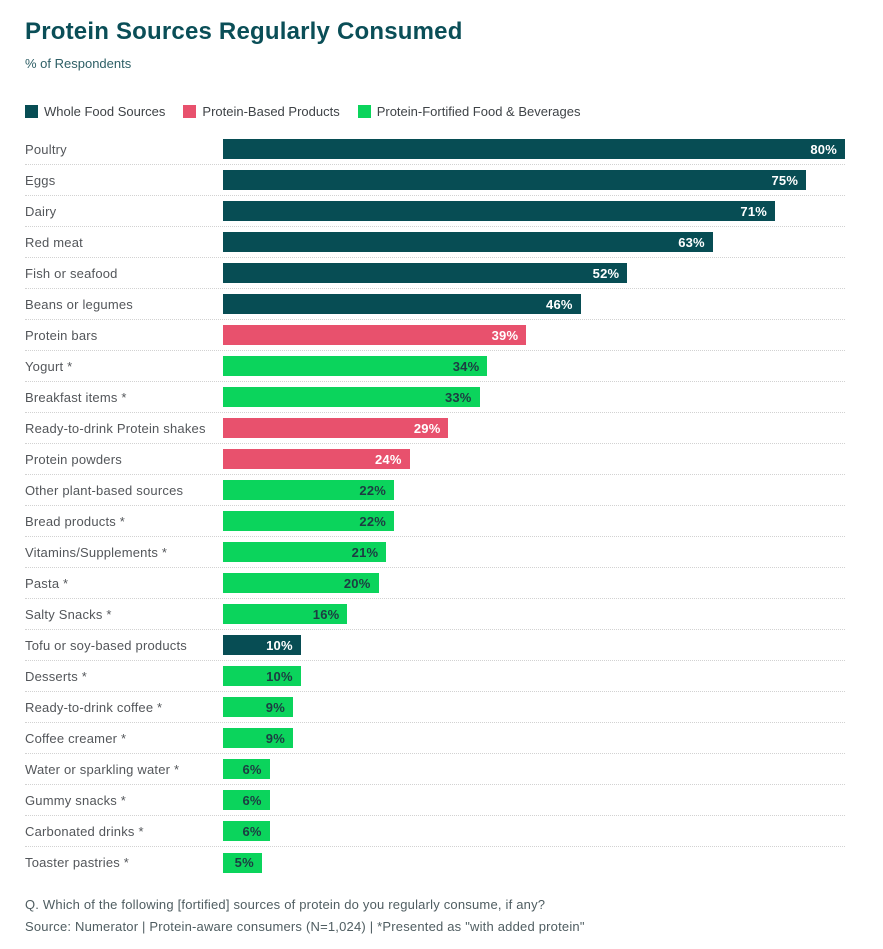  Describe the element at coordinates (105, 111) in the screenshot. I see `legend-label: Whole Food Sources` at that location.